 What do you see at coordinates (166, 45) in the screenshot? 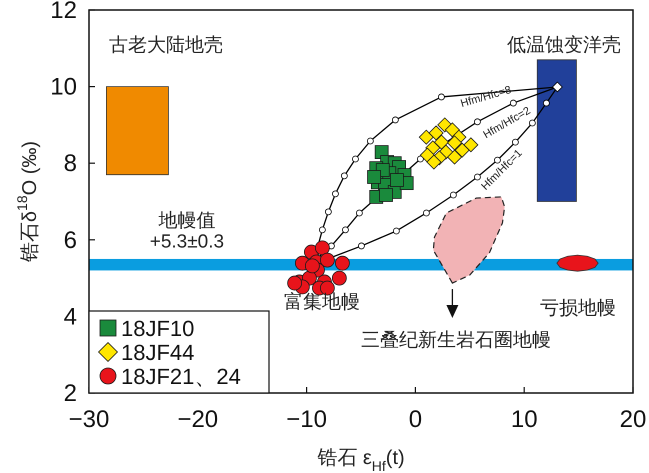
I see `annotation: 古老大陆地壳` at bounding box center [166, 45].